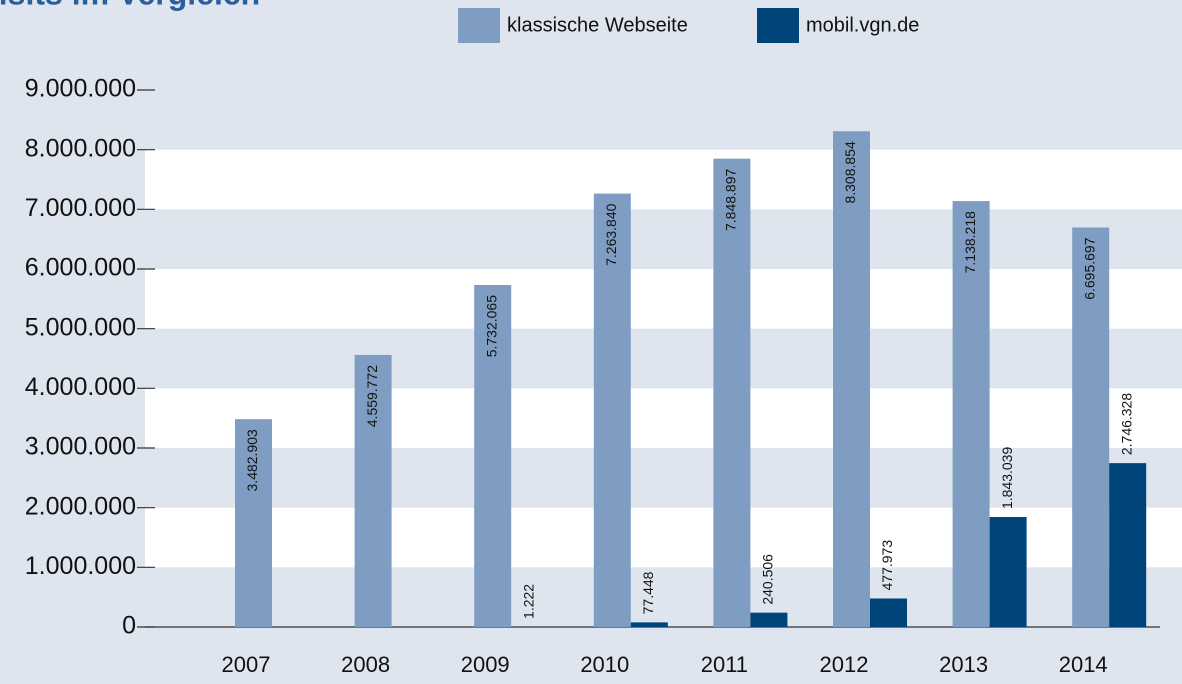 The height and width of the screenshot is (684, 1182). I want to click on value-label: 6.695.697, so click(1089, 268).